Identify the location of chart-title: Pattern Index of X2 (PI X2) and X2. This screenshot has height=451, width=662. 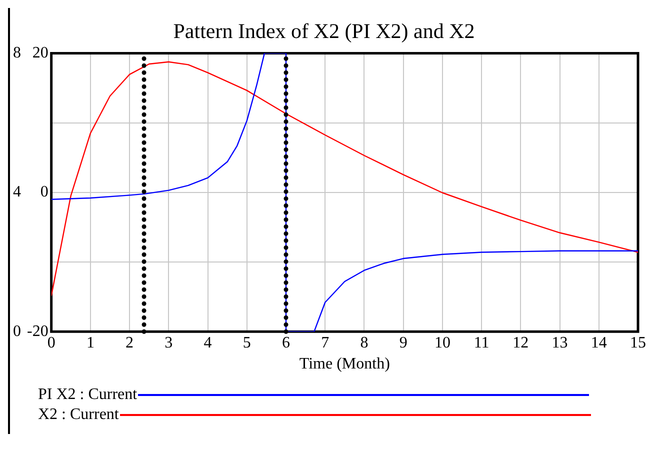
(324, 31).